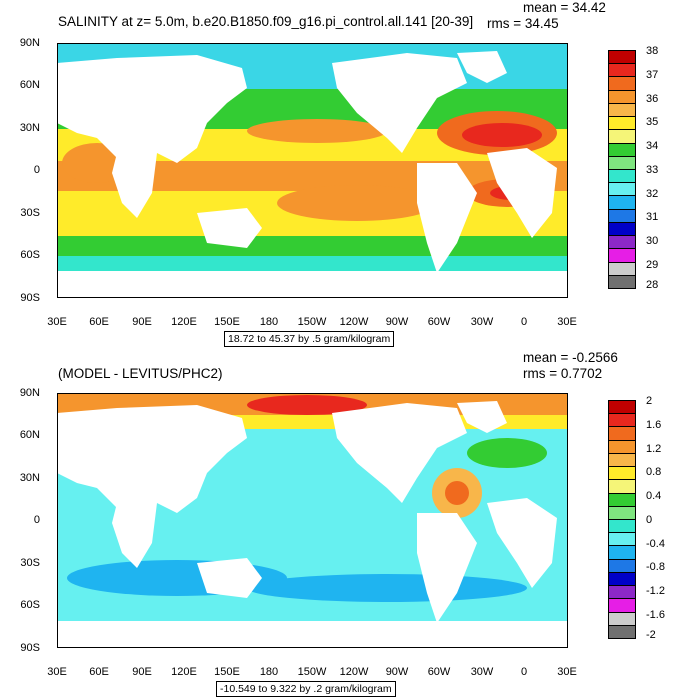 The height and width of the screenshot is (700, 700). I want to click on colorbar-label: 33, so click(652, 170).